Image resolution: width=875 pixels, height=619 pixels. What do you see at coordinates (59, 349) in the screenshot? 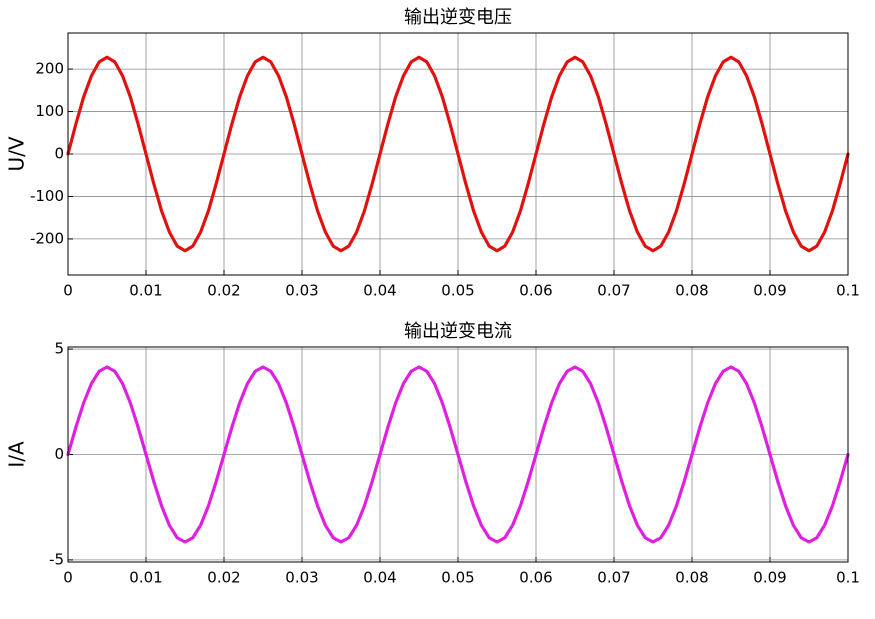
I see `y-tick-label: 5` at bounding box center [59, 349].